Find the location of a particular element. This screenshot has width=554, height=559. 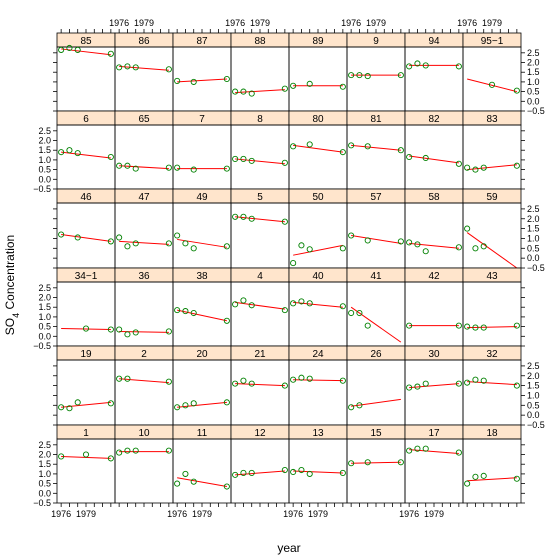

panel: 58 is located at coordinates (434, 228).